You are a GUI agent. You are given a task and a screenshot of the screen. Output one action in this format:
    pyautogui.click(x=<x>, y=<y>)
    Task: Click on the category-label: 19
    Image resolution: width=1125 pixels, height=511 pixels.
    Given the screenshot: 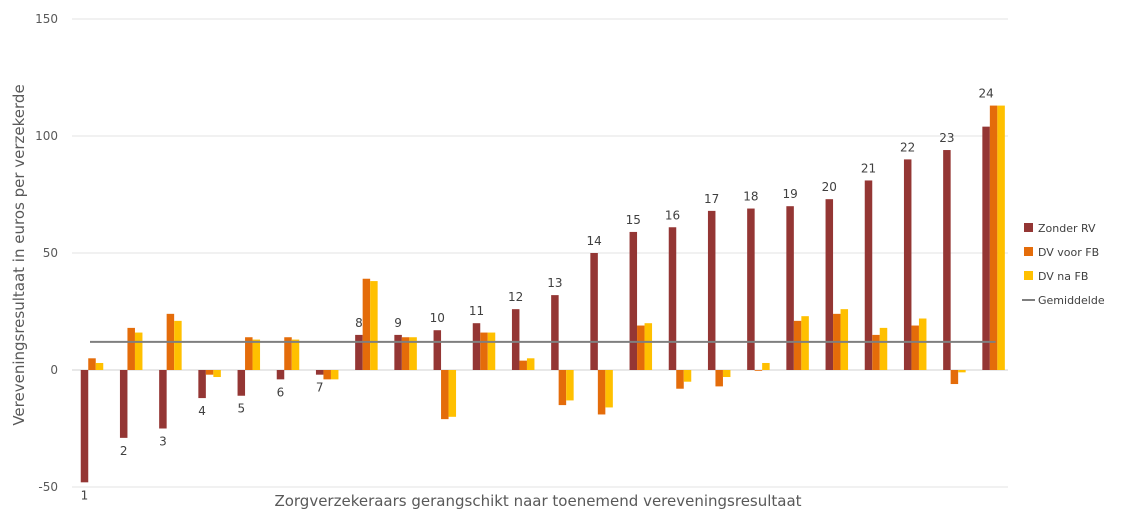 What is the action you would take?
    pyautogui.click(x=789, y=194)
    